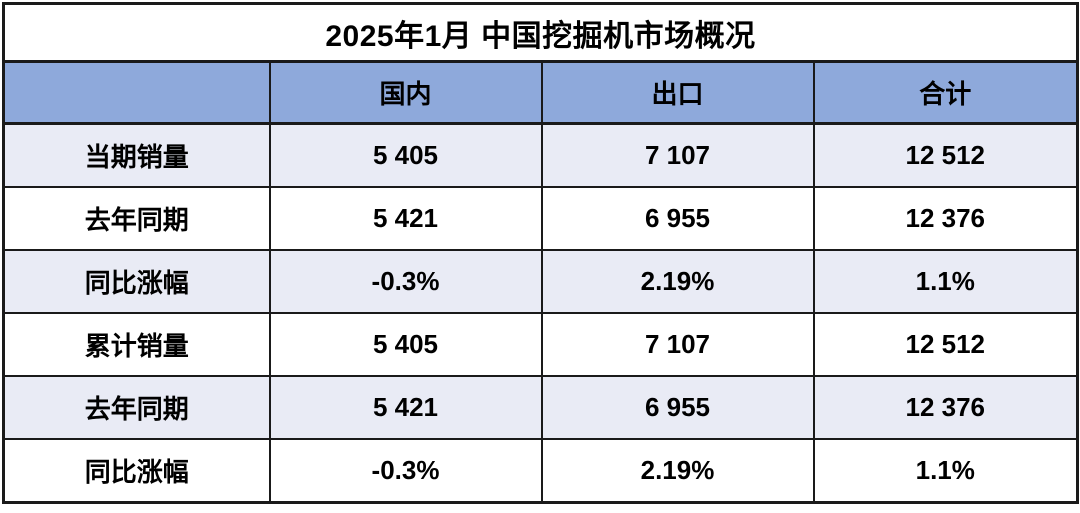 Image resolution: width=1080 pixels, height=513 pixels. What do you see at coordinates (405, 92) in the screenshot?
I see `column-header: 国内` at bounding box center [405, 92].